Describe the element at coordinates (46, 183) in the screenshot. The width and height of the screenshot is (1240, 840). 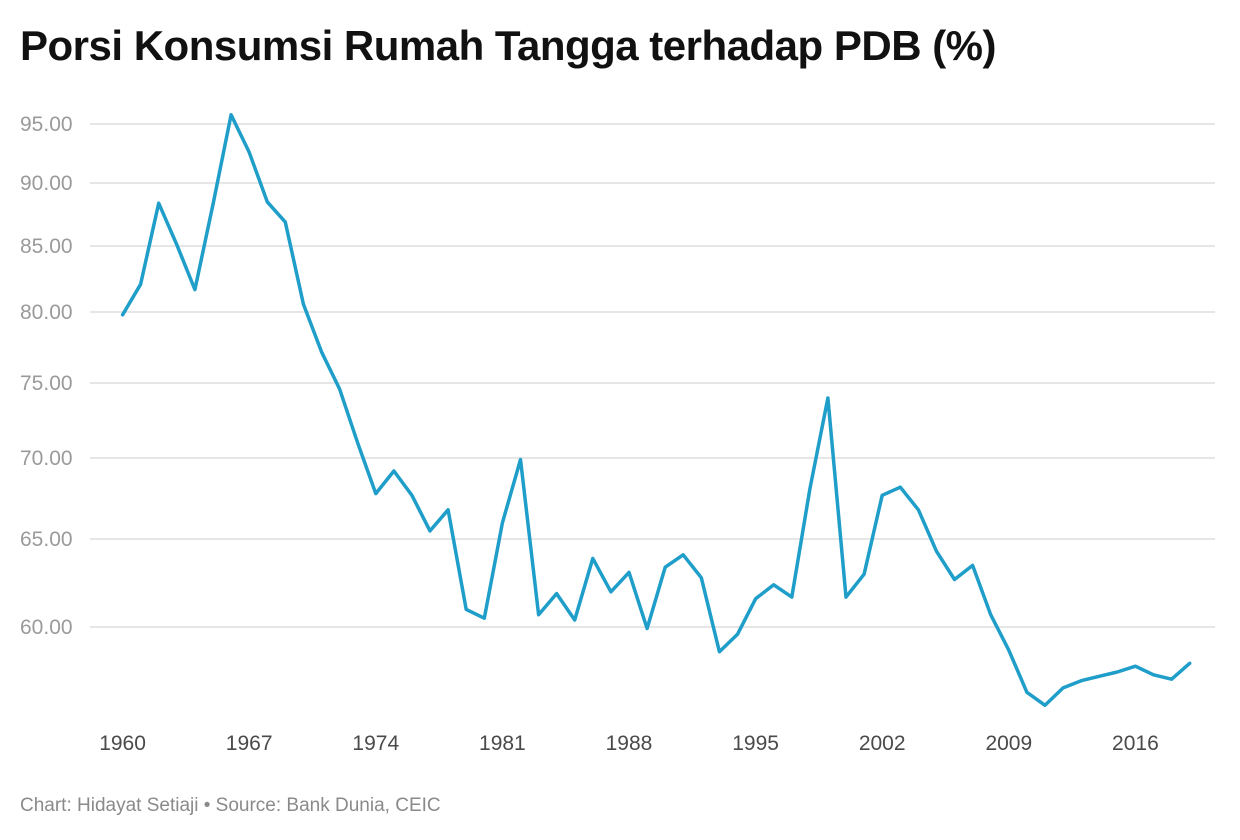
I see `y-tick-label: 90.00` at that location.